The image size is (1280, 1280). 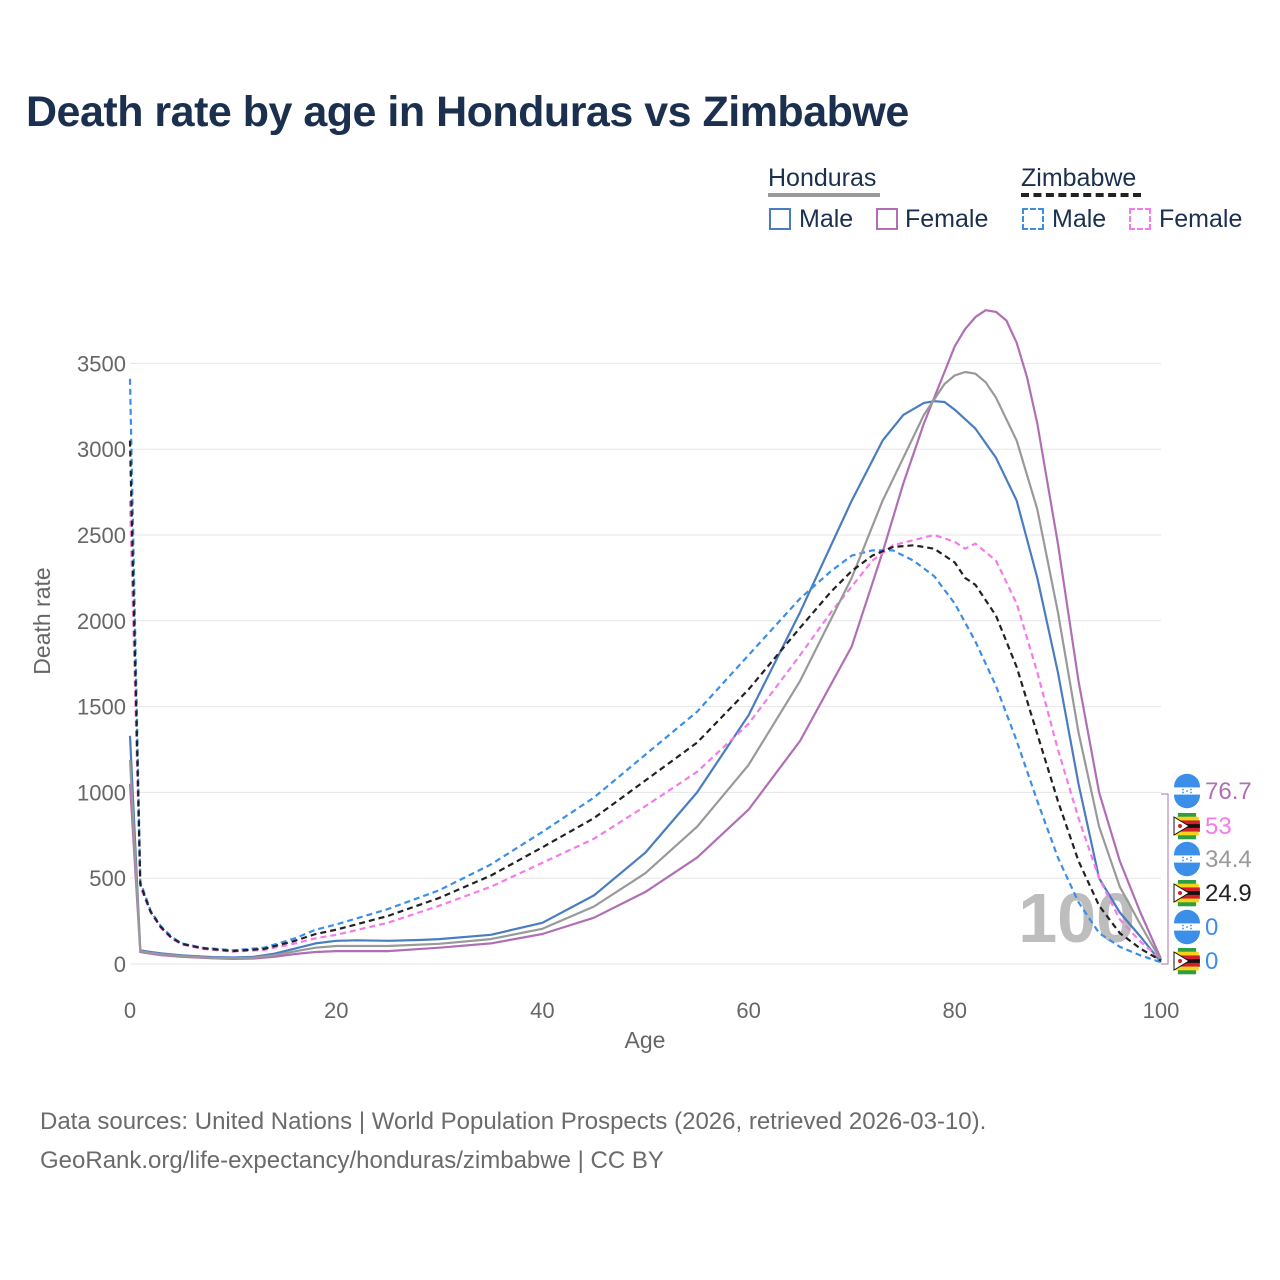 What do you see at coordinates (542, 1010) in the screenshot?
I see `x-tick-label: 40` at bounding box center [542, 1010].